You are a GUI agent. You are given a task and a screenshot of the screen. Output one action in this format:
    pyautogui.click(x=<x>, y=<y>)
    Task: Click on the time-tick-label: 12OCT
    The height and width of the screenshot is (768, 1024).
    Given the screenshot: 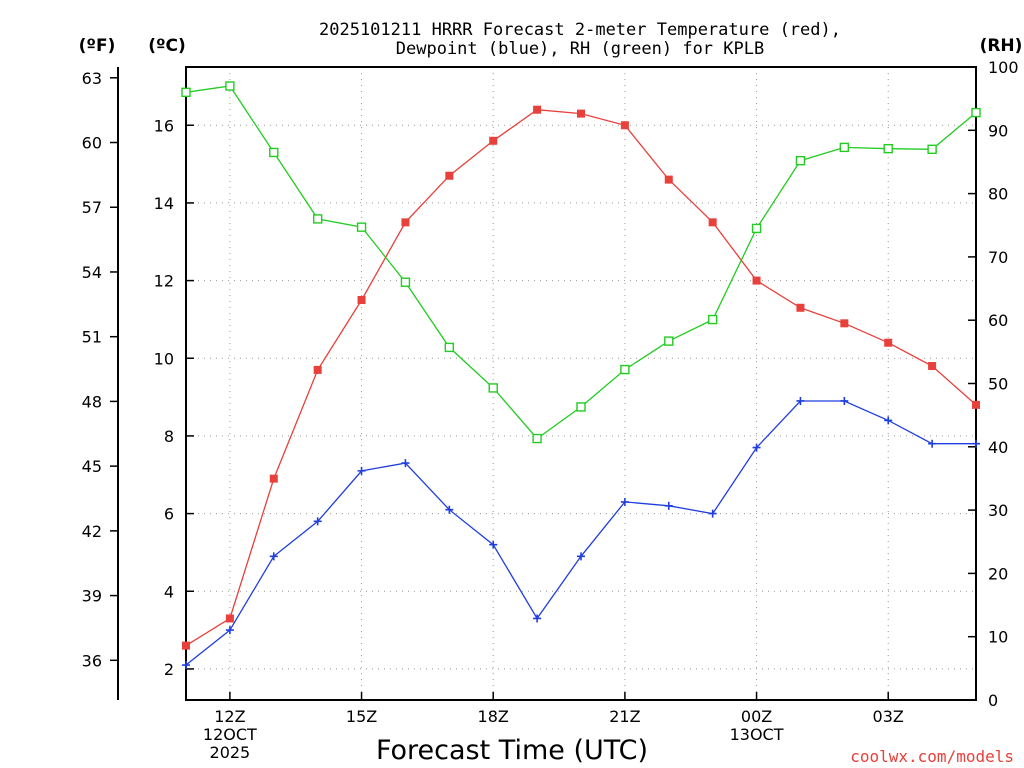 What is the action you would take?
    pyautogui.click(x=230, y=734)
    